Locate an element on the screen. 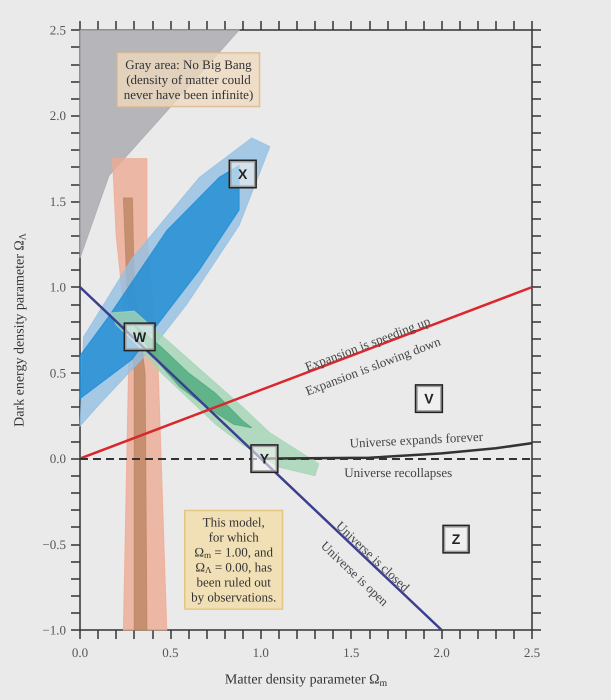  text: This model, for which Ωm = 1.00, and ΩΛ = 0.00, has been ruled out by observations. is located at coordinates (233, 559).